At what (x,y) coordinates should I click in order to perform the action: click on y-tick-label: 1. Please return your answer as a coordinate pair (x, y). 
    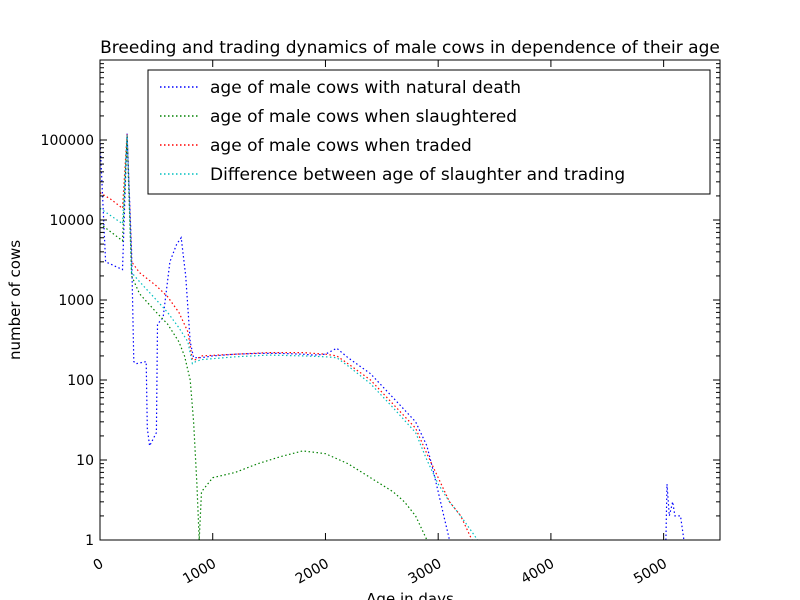
    Looking at the image, I should click on (89, 541).